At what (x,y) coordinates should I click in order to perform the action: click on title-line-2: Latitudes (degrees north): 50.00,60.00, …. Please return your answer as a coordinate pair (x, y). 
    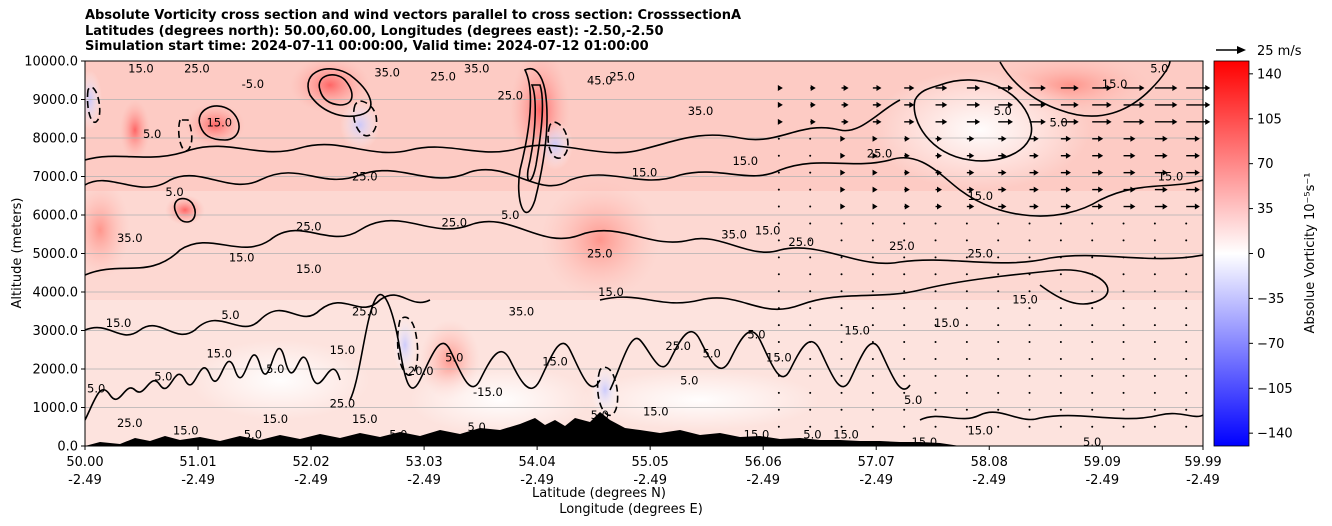
    Looking at the image, I should click on (374, 31).